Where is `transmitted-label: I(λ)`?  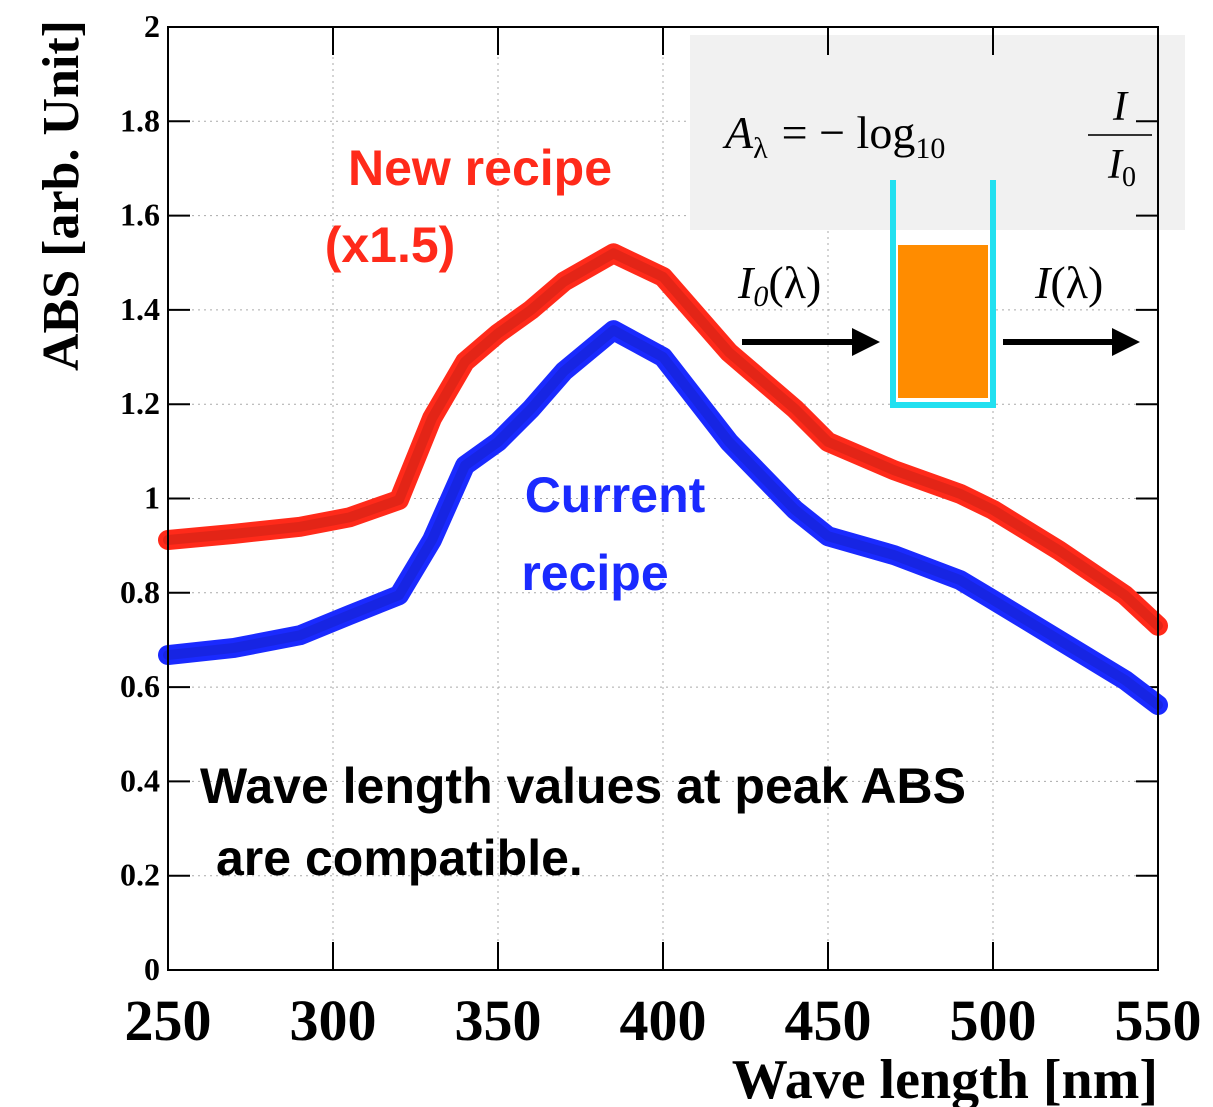 transmitted-label: I(λ) is located at coordinates (1068, 282).